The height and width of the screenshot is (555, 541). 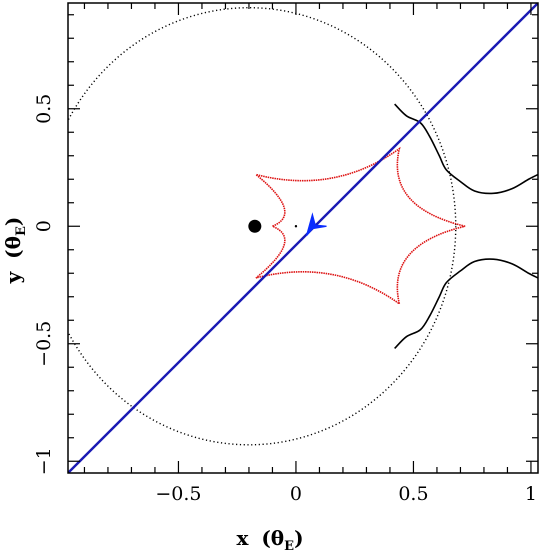 What do you see at coordinates (44, 461) in the screenshot?
I see `y-tick-label: −1` at bounding box center [44, 461].